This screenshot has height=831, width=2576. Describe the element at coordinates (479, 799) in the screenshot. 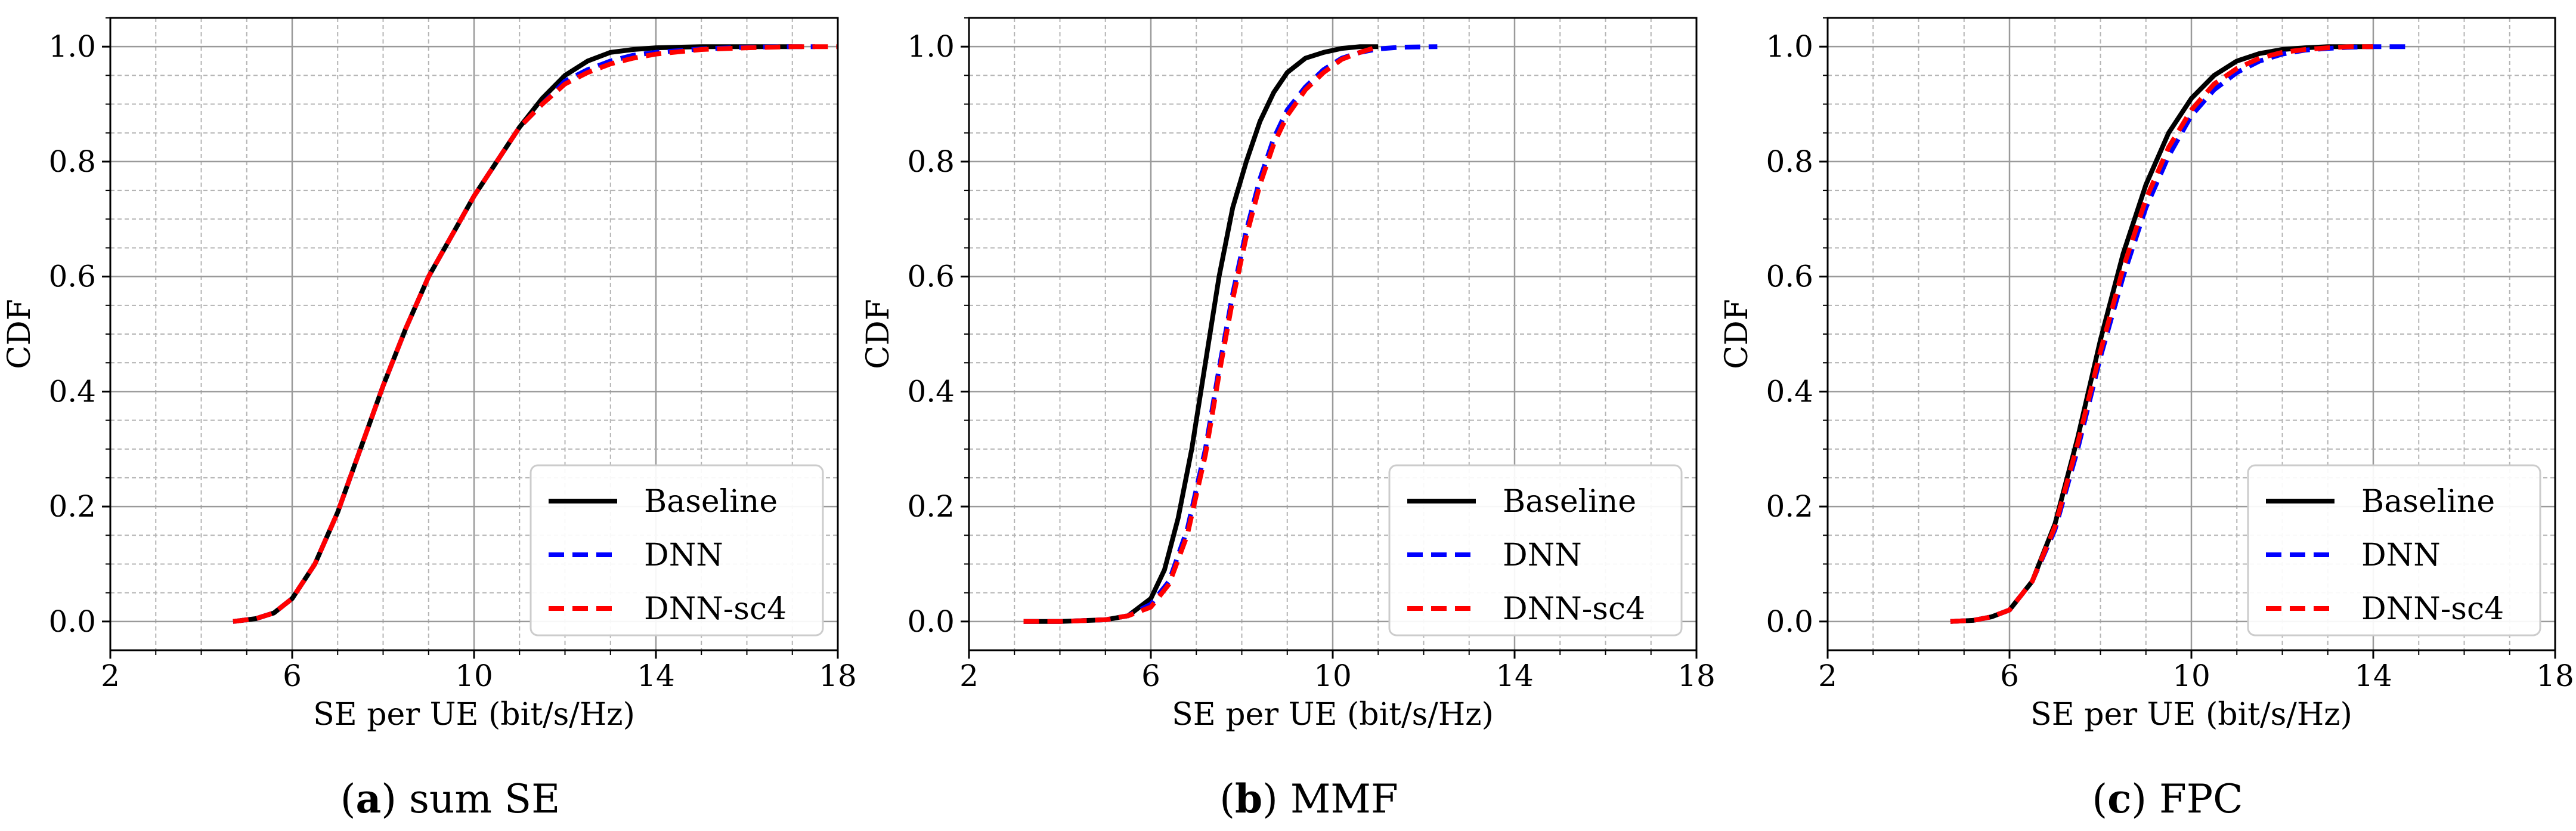

I see `caption-text: sum SE` at that location.